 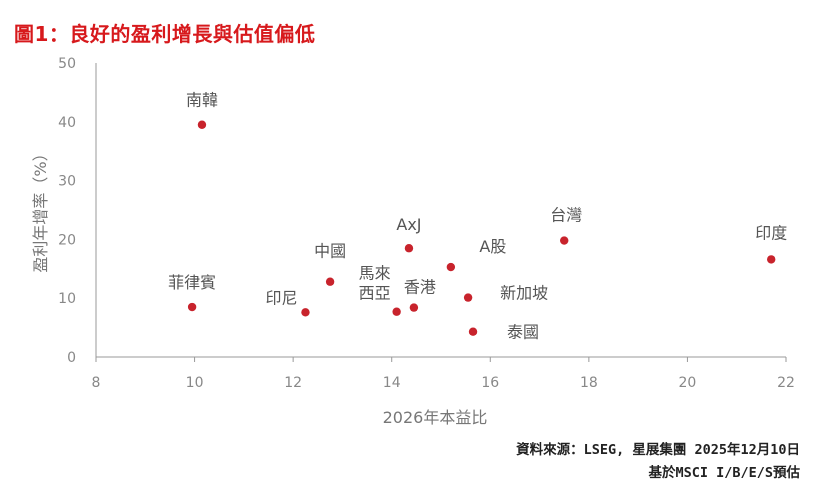 I want to click on x-tick-label: 8, so click(x=96, y=383).